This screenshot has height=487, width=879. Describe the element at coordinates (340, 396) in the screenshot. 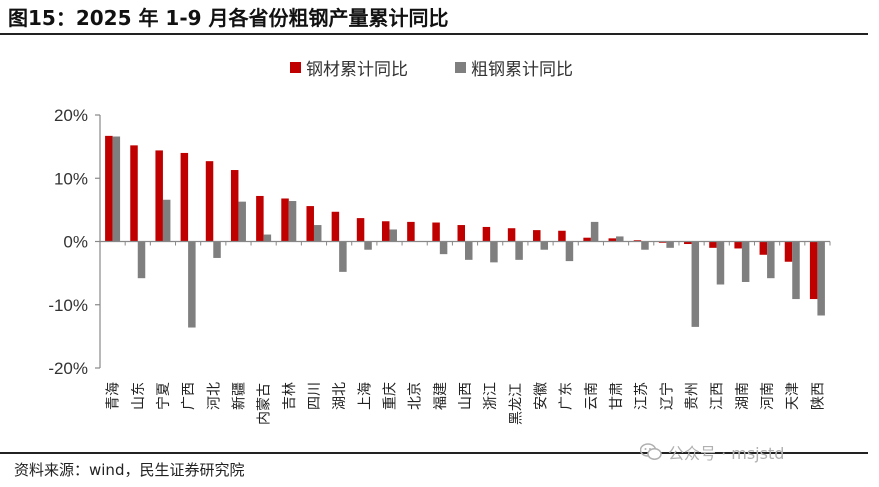

I see `x-category-label: 湖北` at that location.